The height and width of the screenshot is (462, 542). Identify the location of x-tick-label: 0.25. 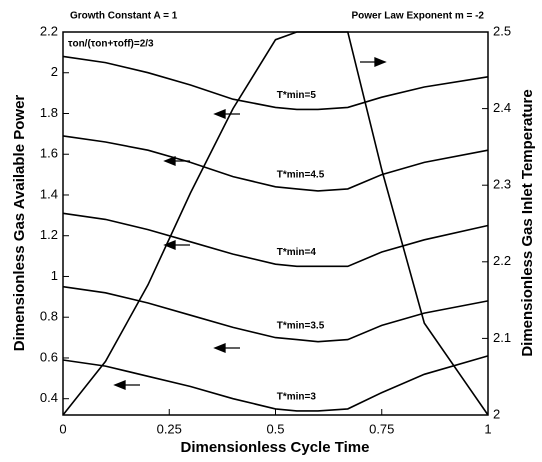
(169, 428).